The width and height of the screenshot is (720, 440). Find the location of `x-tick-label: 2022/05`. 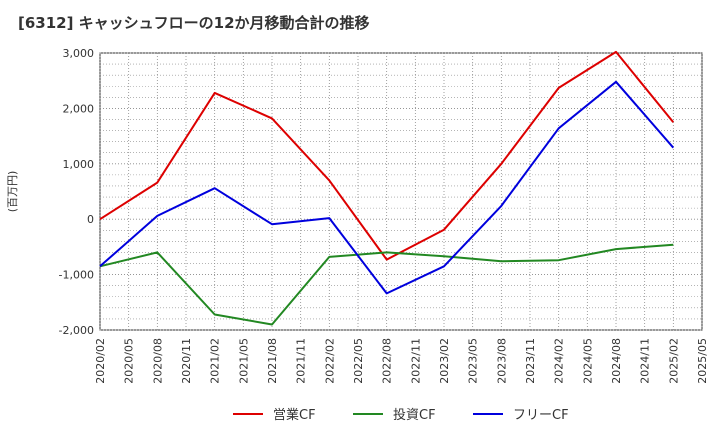

x-tick-label: 2022/05 is located at coordinates (358, 361).